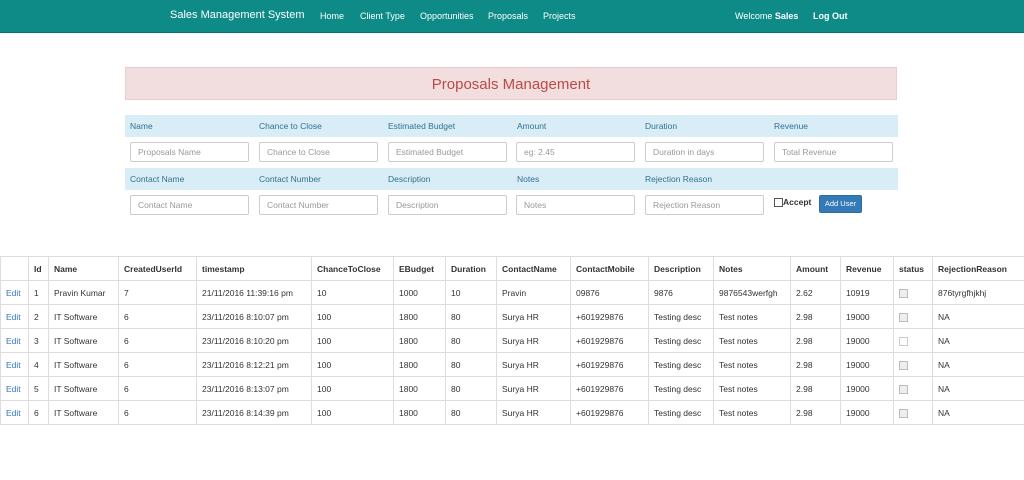  What do you see at coordinates (778, 202) in the screenshot?
I see `accept-checkbox` at bounding box center [778, 202].